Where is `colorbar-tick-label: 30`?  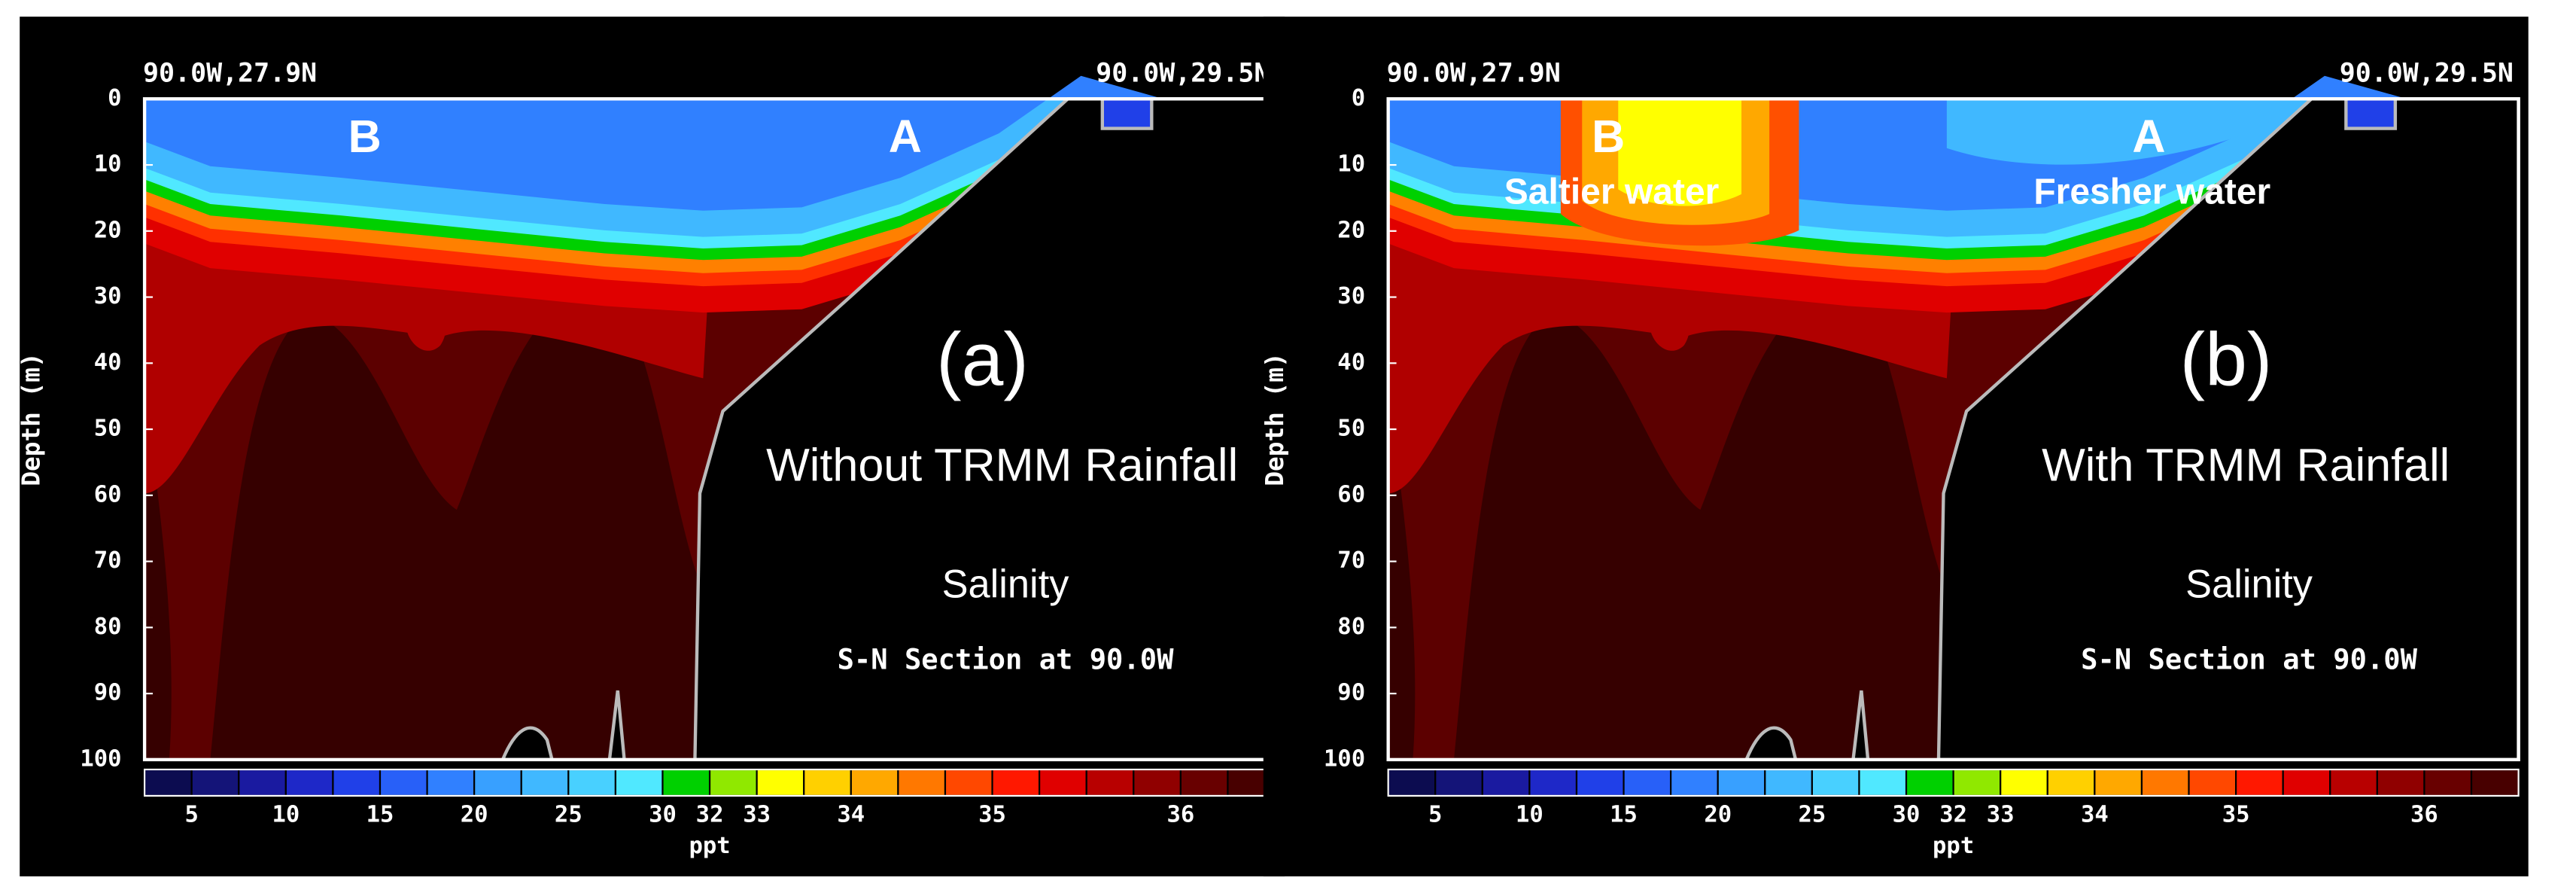 colorbar-tick-label: 30 is located at coordinates (1907, 815).